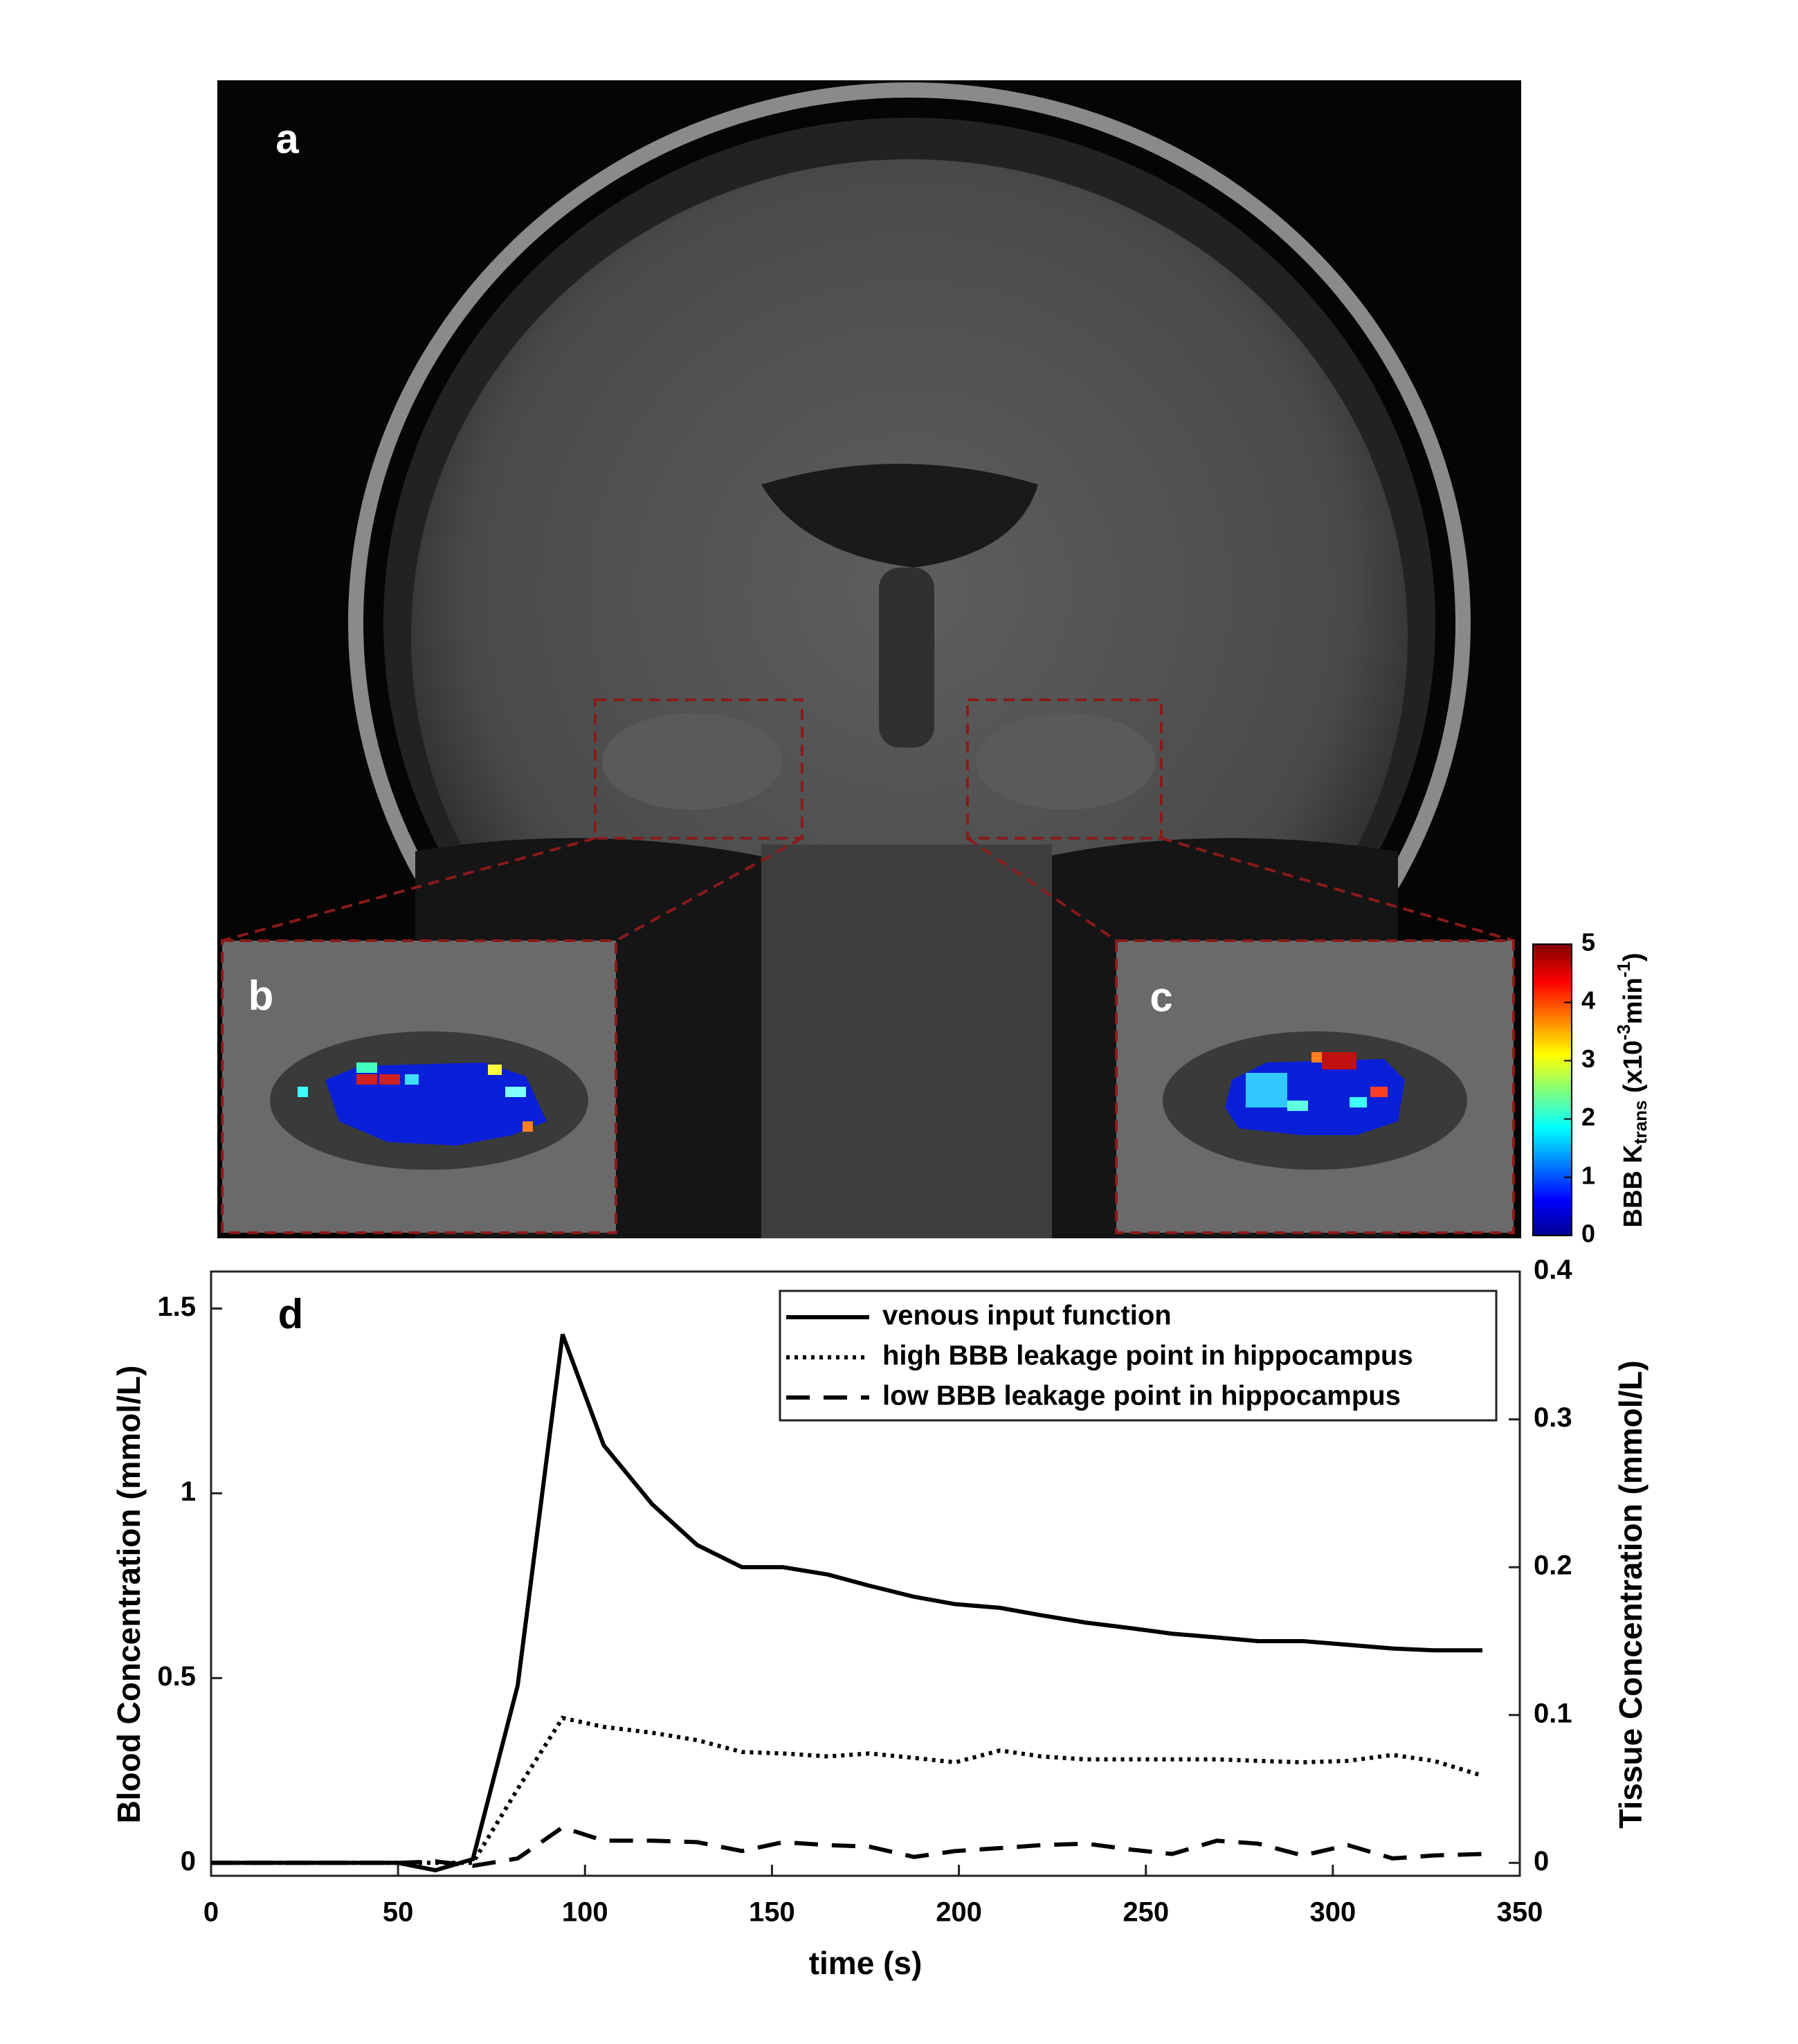  What do you see at coordinates (129, 1595) in the screenshot?
I see `y-axis-label: Blood Concentration (mmol/L)` at bounding box center [129, 1595].